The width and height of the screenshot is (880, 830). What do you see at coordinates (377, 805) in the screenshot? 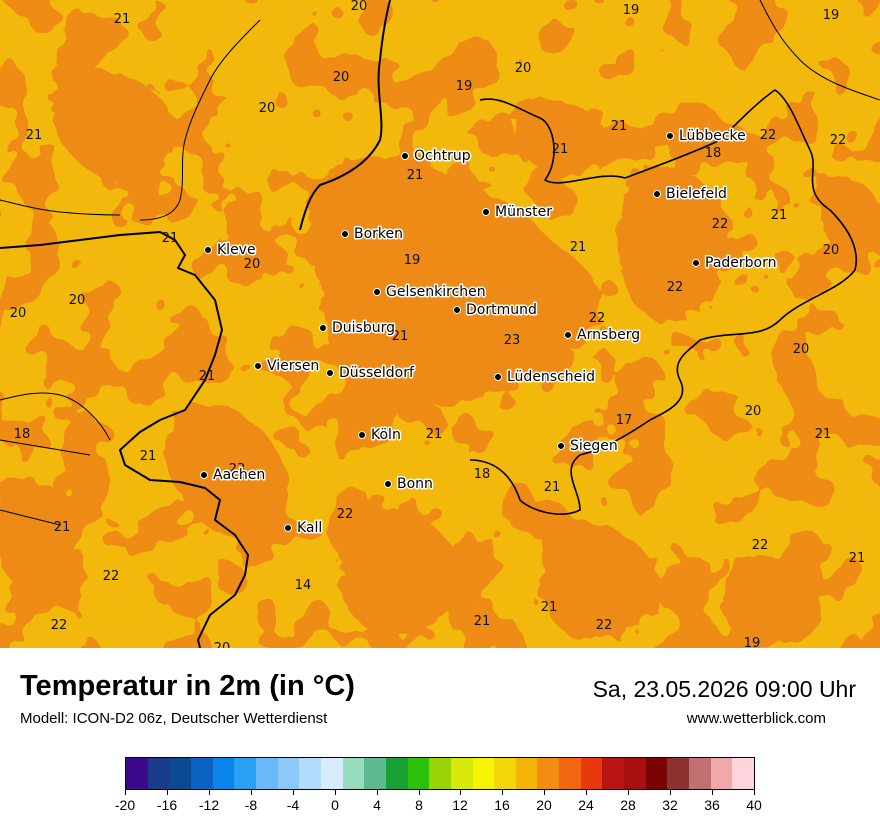
I see `legend-tick-label: 4` at bounding box center [377, 805].